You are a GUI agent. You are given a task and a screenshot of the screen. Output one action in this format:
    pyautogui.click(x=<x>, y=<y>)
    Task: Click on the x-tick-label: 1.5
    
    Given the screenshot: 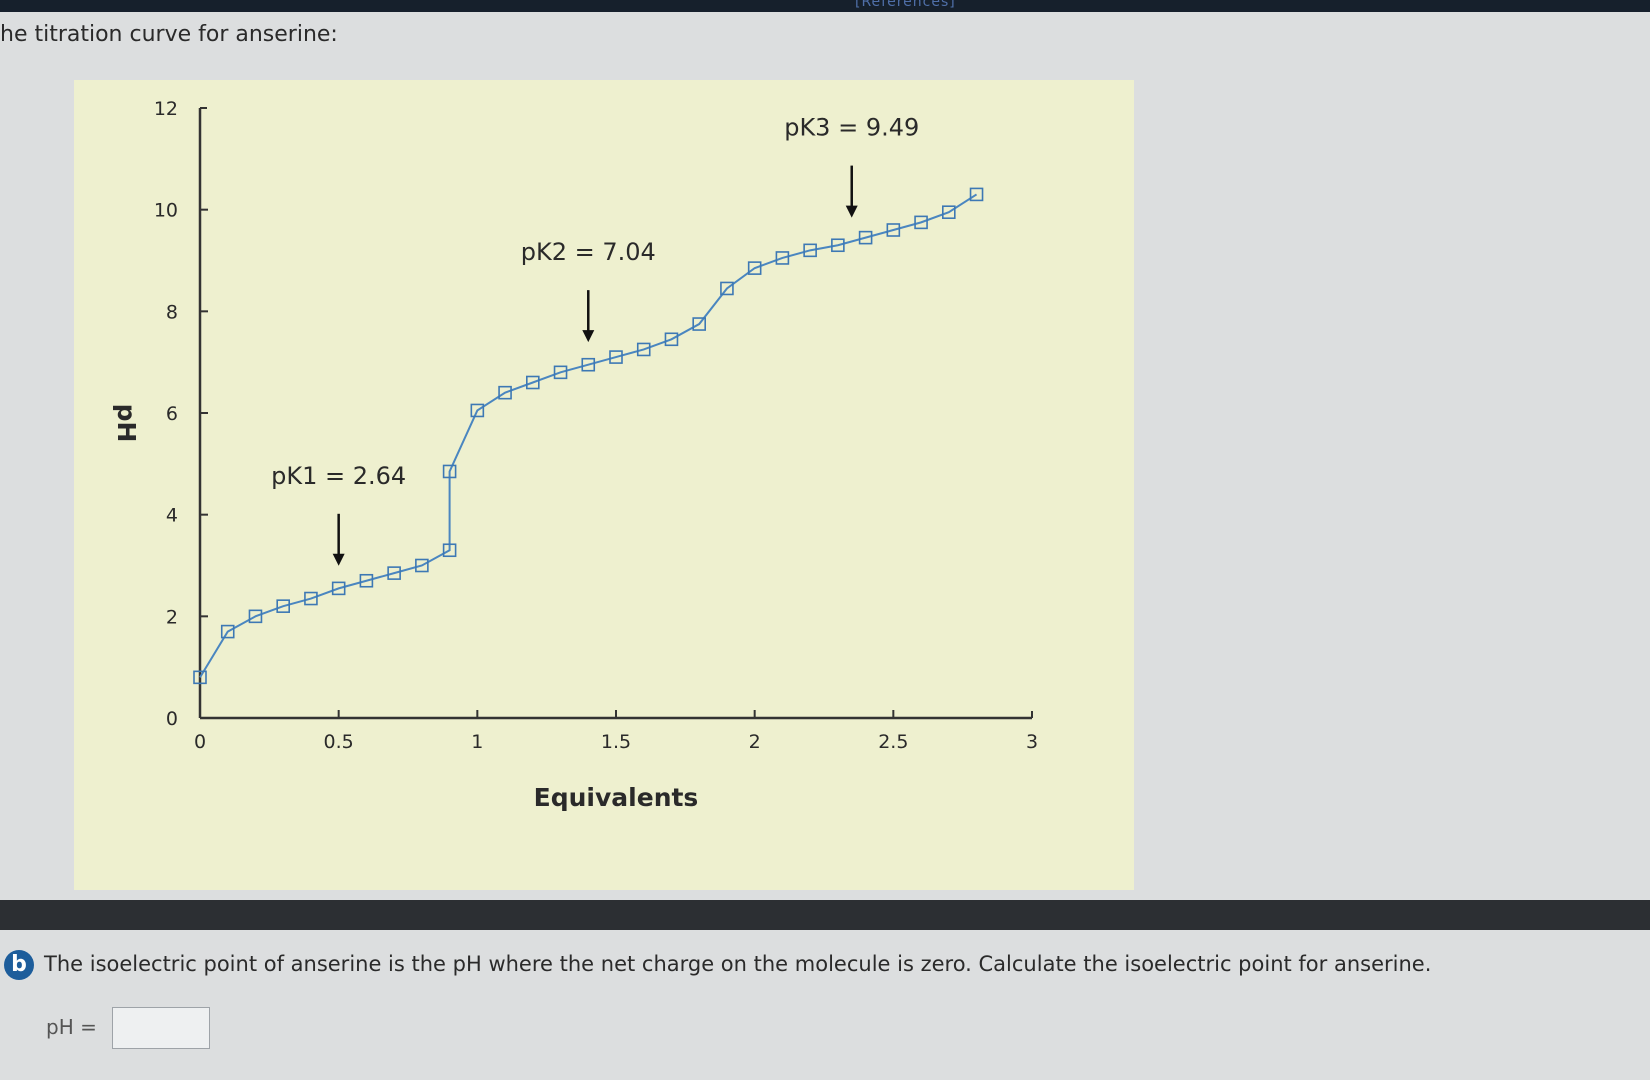 What is the action you would take?
    pyautogui.click(x=616, y=742)
    